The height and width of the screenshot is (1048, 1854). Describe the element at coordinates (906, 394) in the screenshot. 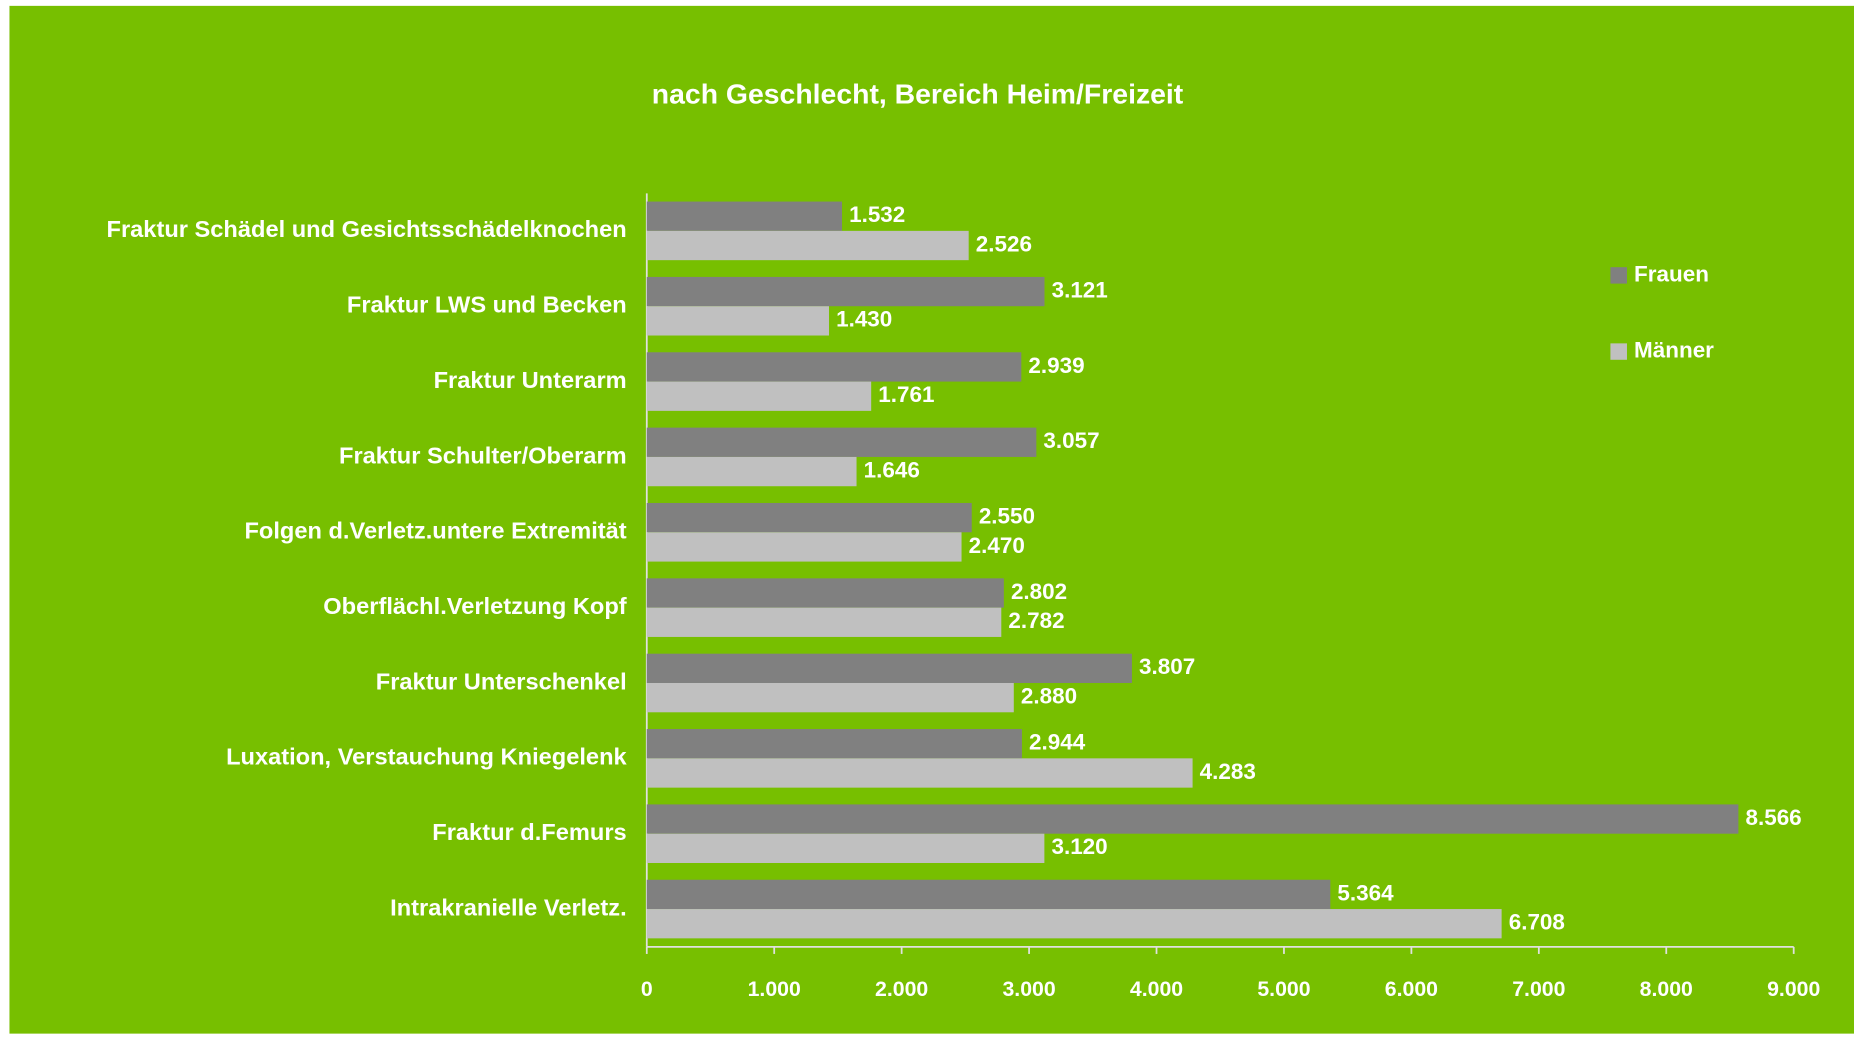

I see `value-label: 1.761` at that location.